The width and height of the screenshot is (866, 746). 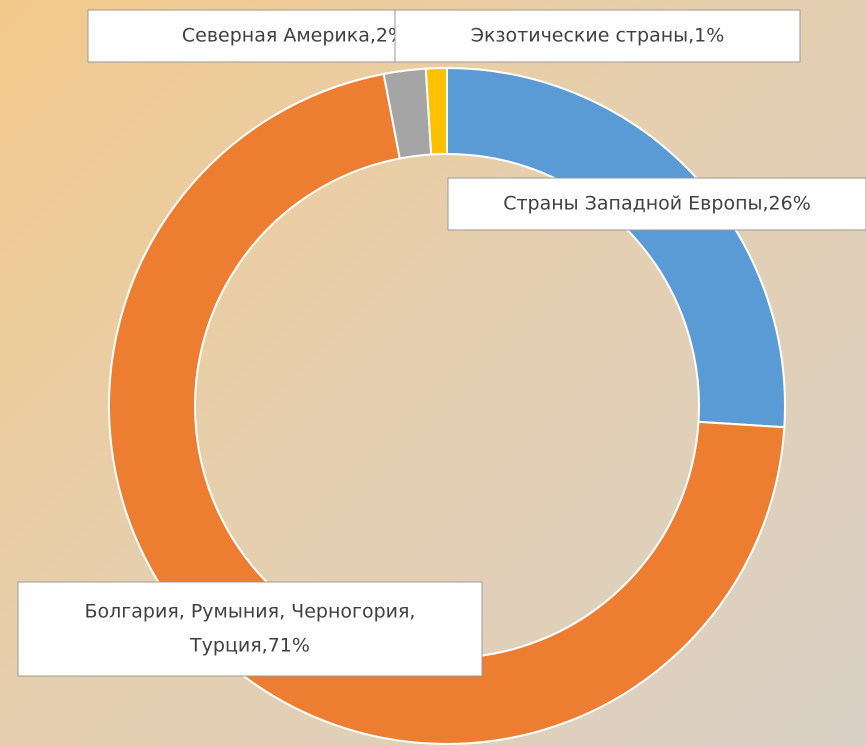 I want to click on data-label: Страны Западной Европы,26%, so click(x=656, y=204).